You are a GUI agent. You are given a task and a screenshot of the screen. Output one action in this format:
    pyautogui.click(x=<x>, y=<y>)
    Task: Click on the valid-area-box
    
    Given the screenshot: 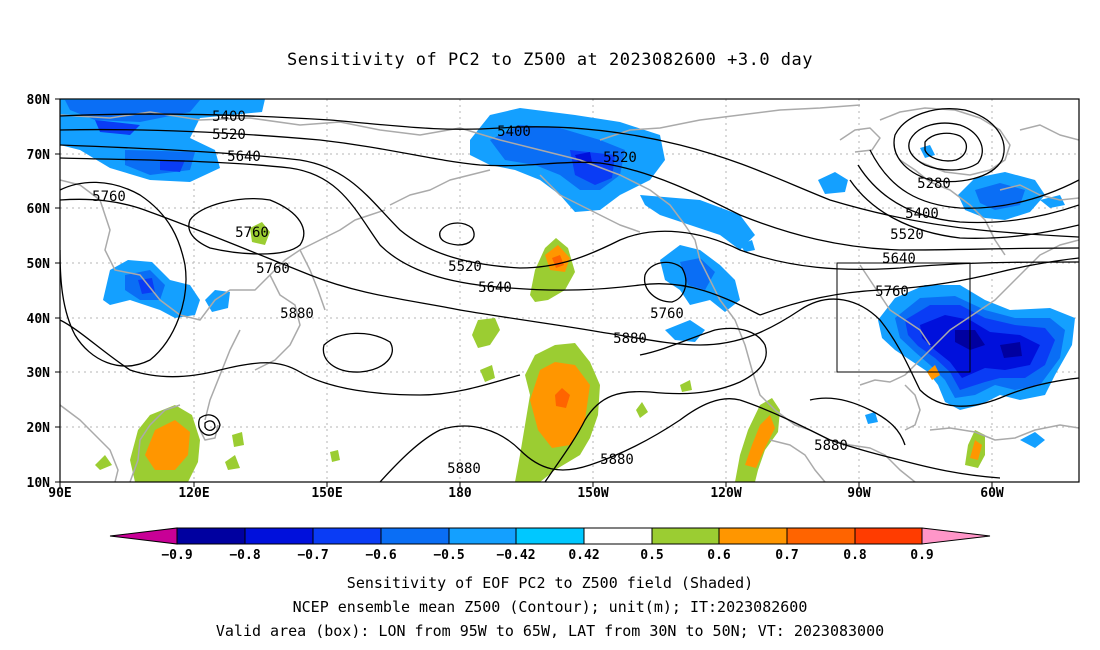 What is the action you would take?
    pyautogui.click(x=903, y=317)
    